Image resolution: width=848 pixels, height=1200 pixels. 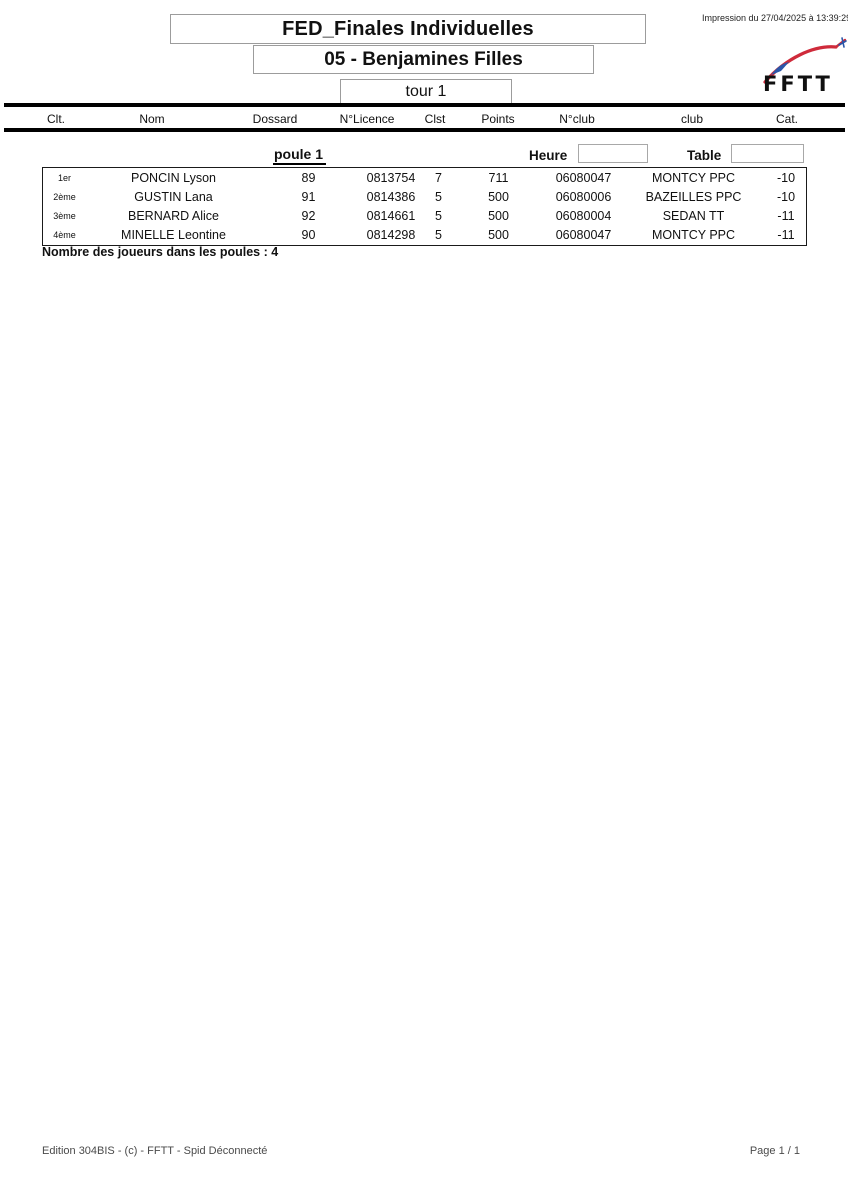 What do you see at coordinates (408, 29) in the screenshot?
I see `document-title: FED_Finales Individuelles` at bounding box center [408, 29].